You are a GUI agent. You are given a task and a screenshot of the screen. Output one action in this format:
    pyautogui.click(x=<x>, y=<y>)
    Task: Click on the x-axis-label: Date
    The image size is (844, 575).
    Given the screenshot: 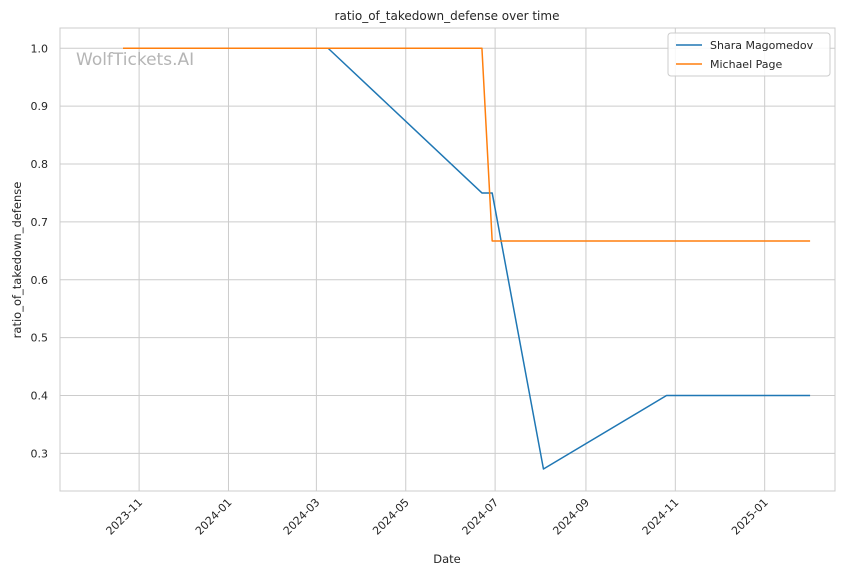 What is the action you would take?
    pyautogui.click(x=447, y=559)
    